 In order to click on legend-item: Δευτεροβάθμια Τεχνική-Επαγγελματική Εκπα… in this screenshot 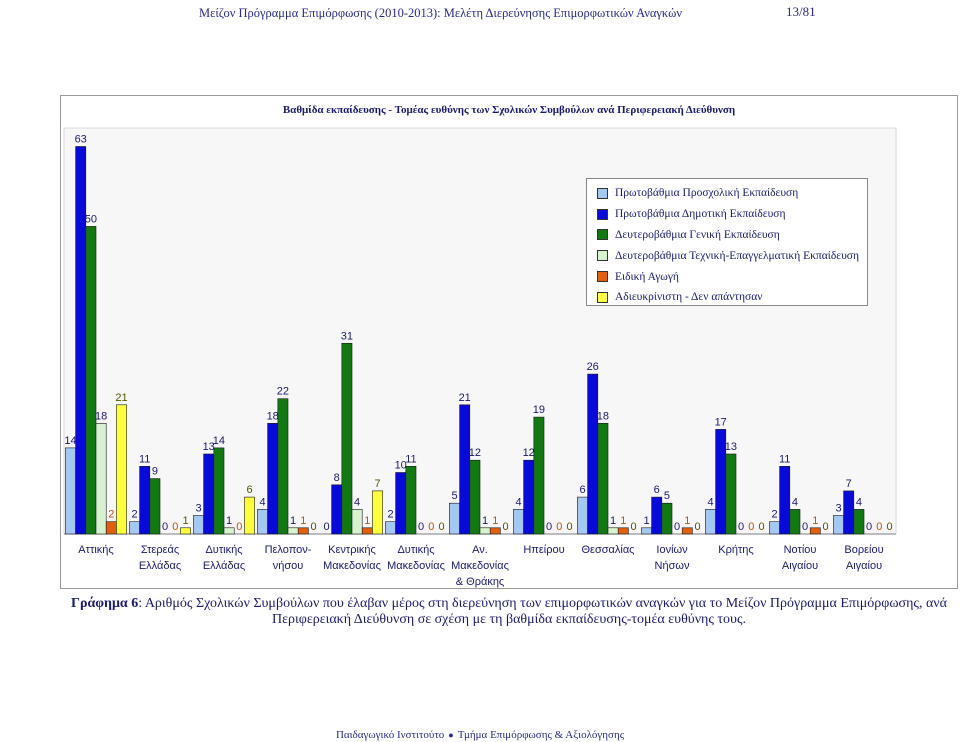, I will do `click(732, 255)`.